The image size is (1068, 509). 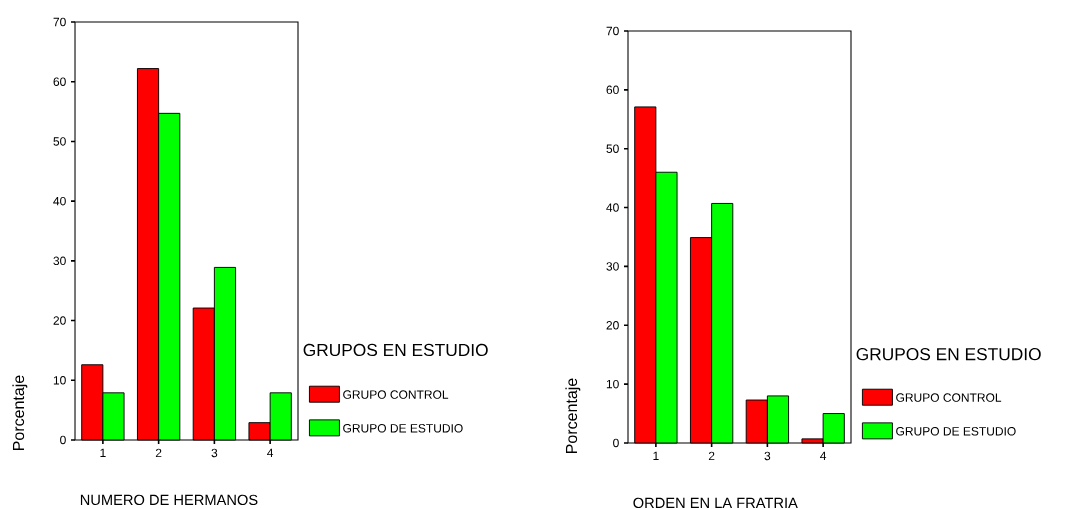 I want to click on x-axis-title: ORDEN EN LA FRATRIA, so click(x=715, y=503).